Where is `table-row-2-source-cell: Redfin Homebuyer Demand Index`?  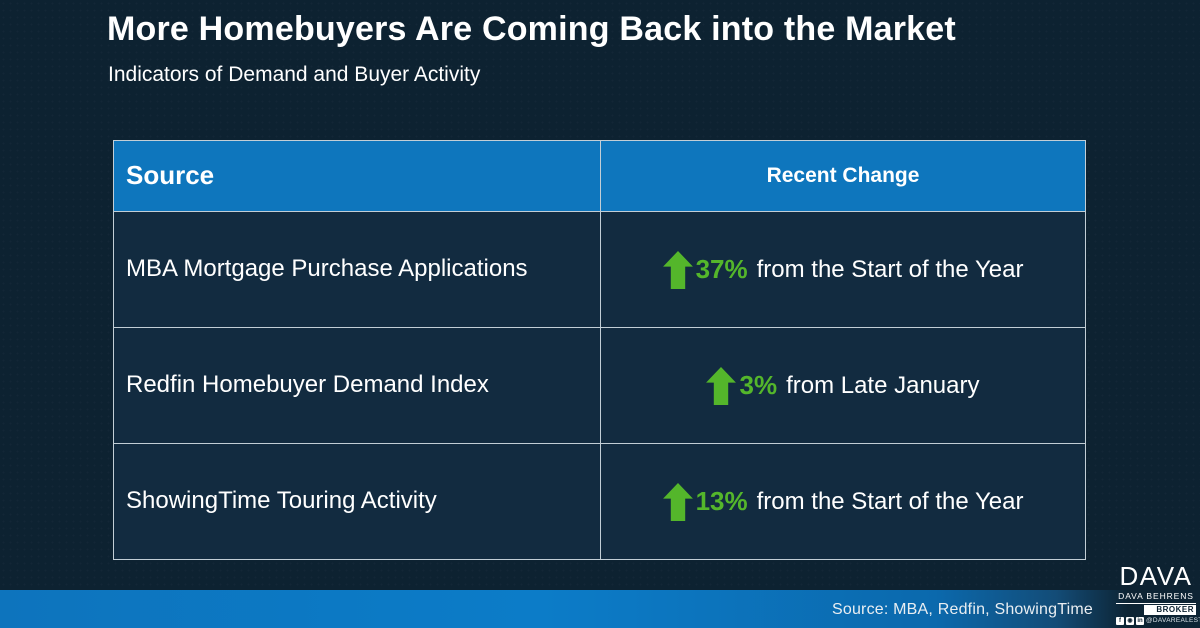 table-row-2-source-cell: Redfin Homebuyer Demand Index is located at coordinates (357, 386).